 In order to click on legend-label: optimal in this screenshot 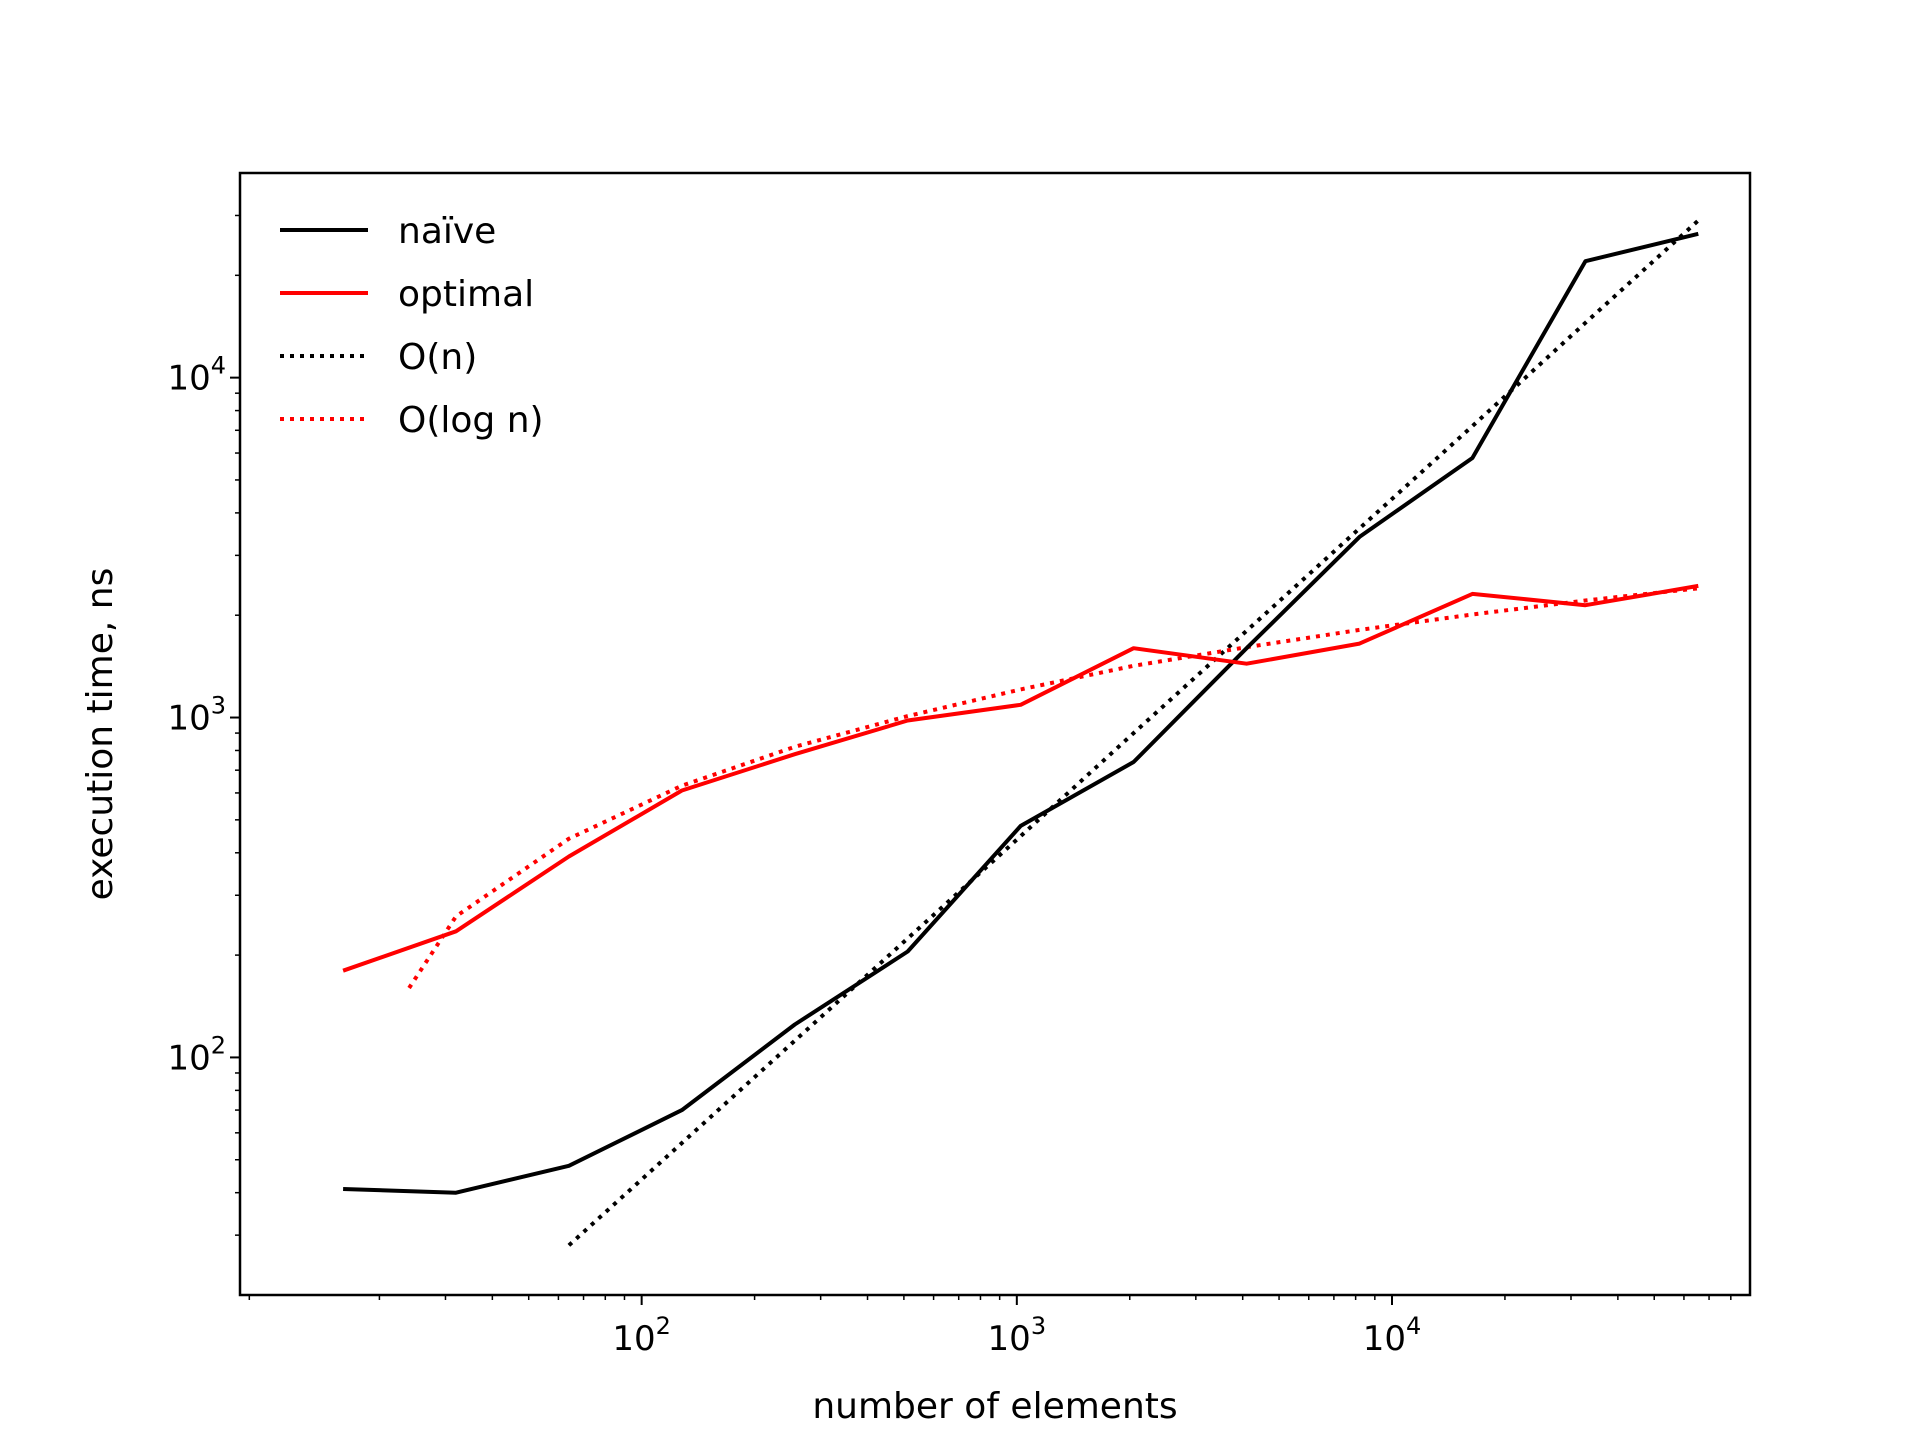, I will do `click(466, 294)`.